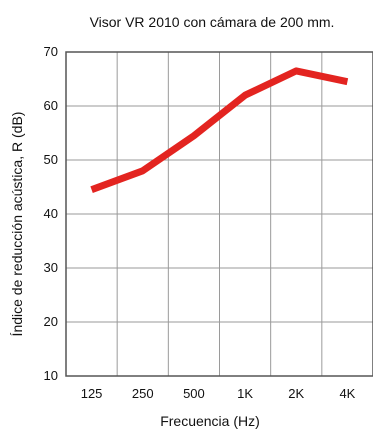 This screenshot has height=431, width=373. Describe the element at coordinates (296, 393) in the screenshot. I see `x-tick-label: 2K` at that location.